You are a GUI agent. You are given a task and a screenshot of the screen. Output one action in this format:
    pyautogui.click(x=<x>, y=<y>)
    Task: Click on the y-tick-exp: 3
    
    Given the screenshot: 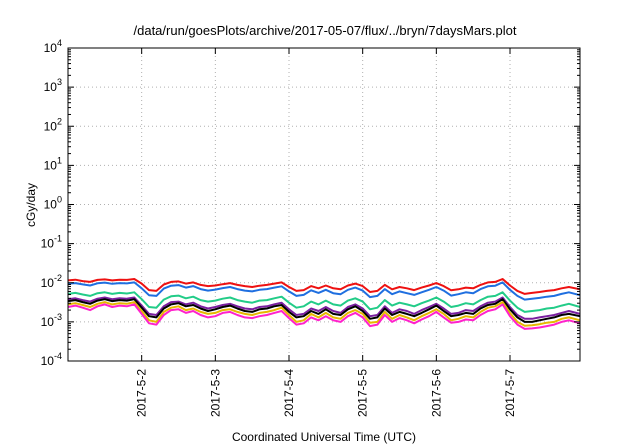 What is the action you would take?
    pyautogui.click(x=59, y=82)
    